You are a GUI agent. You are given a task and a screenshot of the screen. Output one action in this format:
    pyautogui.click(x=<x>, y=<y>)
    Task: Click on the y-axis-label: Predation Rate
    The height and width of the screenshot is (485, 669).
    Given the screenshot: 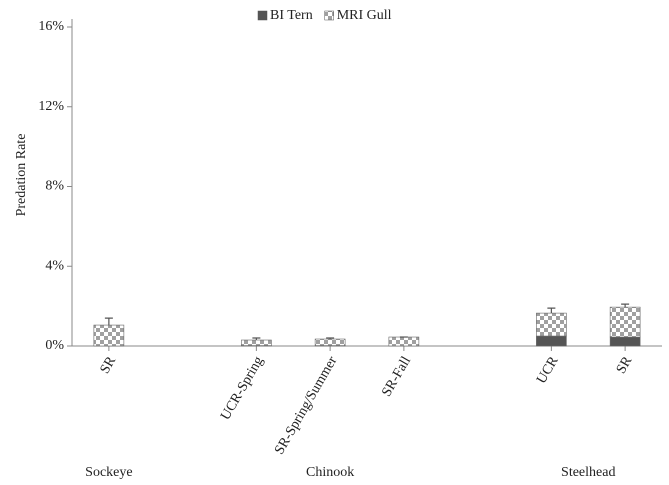 What is the action you would take?
    pyautogui.click(x=21, y=175)
    